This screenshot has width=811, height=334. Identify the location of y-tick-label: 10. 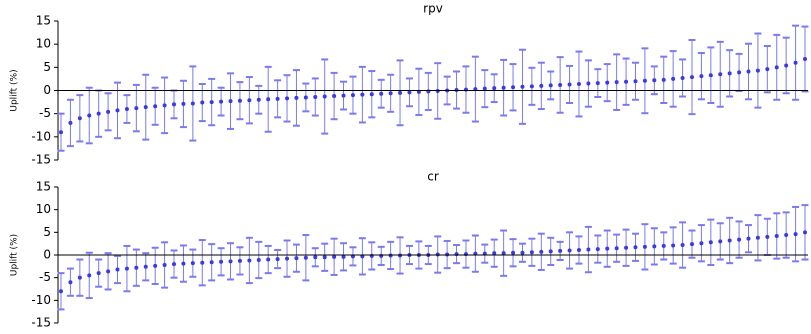
(43, 44).